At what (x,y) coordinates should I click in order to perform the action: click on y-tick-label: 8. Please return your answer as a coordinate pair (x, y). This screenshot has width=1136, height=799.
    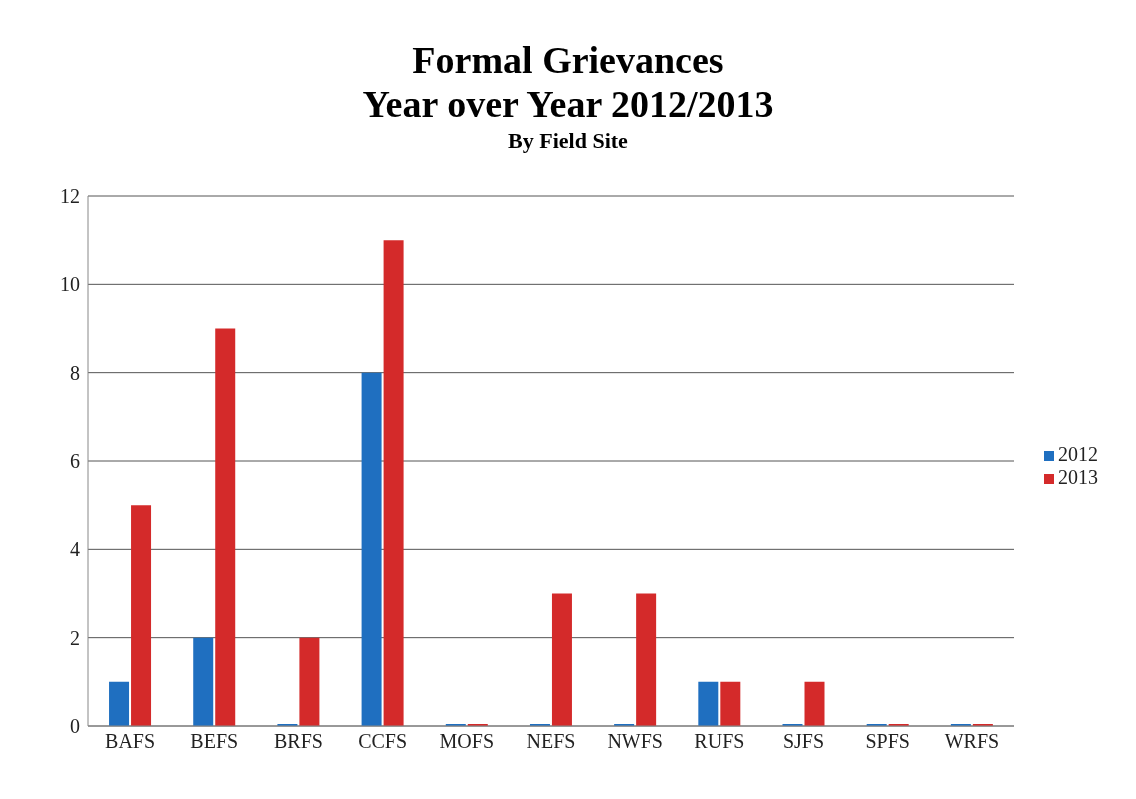
    Looking at the image, I should click on (75, 372).